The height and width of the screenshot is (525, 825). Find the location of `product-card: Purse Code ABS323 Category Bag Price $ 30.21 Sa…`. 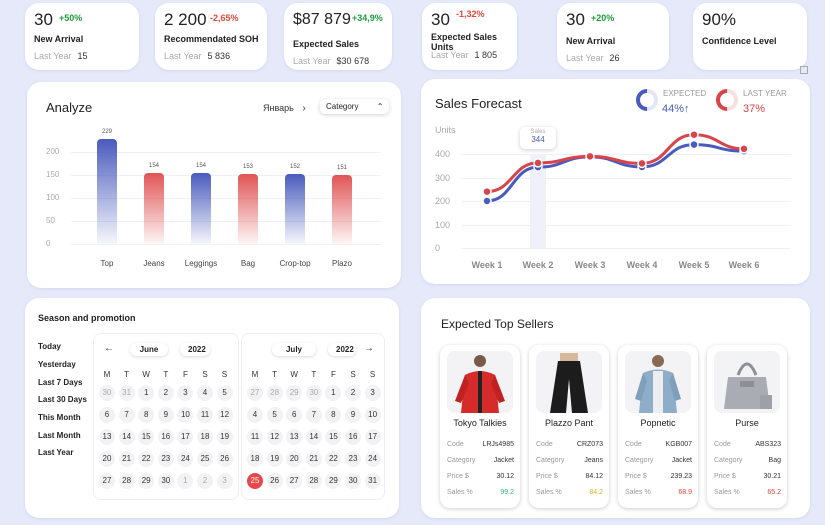

product-card: Purse Code ABS323 Category Bag Price $ 30.21 Sa… is located at coordinates (747, 426).